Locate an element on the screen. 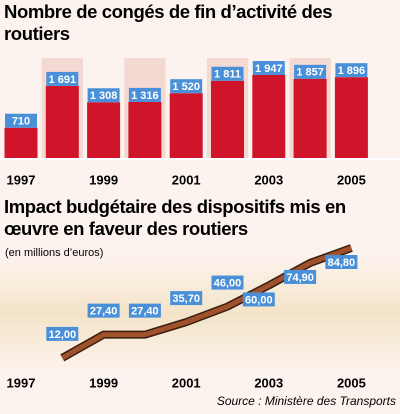 The height and width of the screenshot is (414, 400). value-label: 1 691 is located at coordinates (63, 80).